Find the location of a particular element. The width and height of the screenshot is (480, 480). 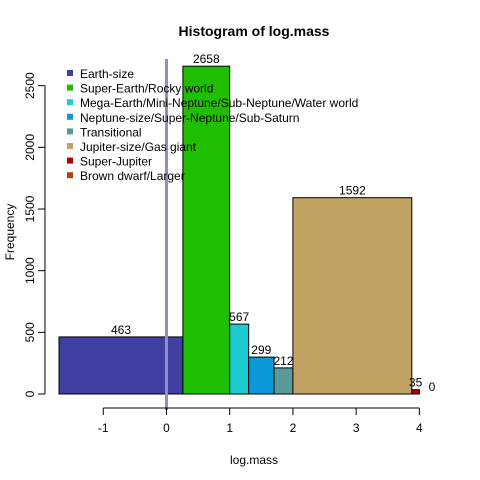

x-tick-label: 1 is located at coordinates (229, 428).